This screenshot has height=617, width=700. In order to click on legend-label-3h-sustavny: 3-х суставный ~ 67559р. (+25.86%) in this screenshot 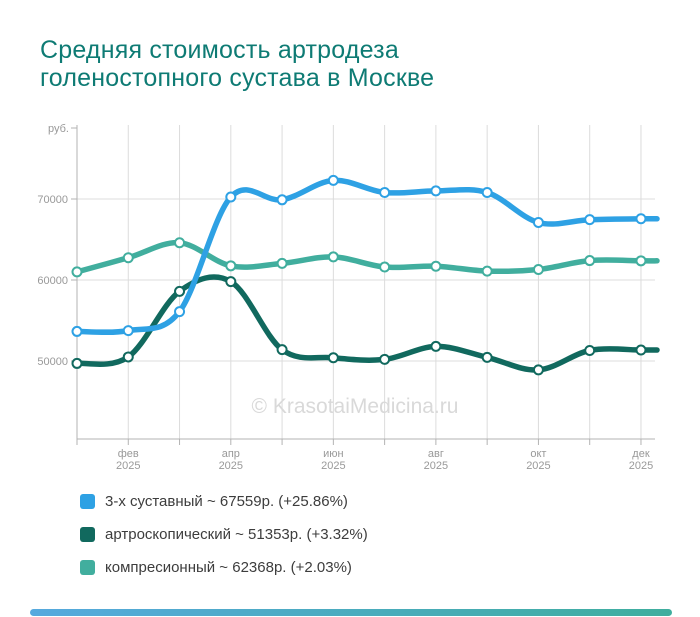, I will do `click(226, 501)`.